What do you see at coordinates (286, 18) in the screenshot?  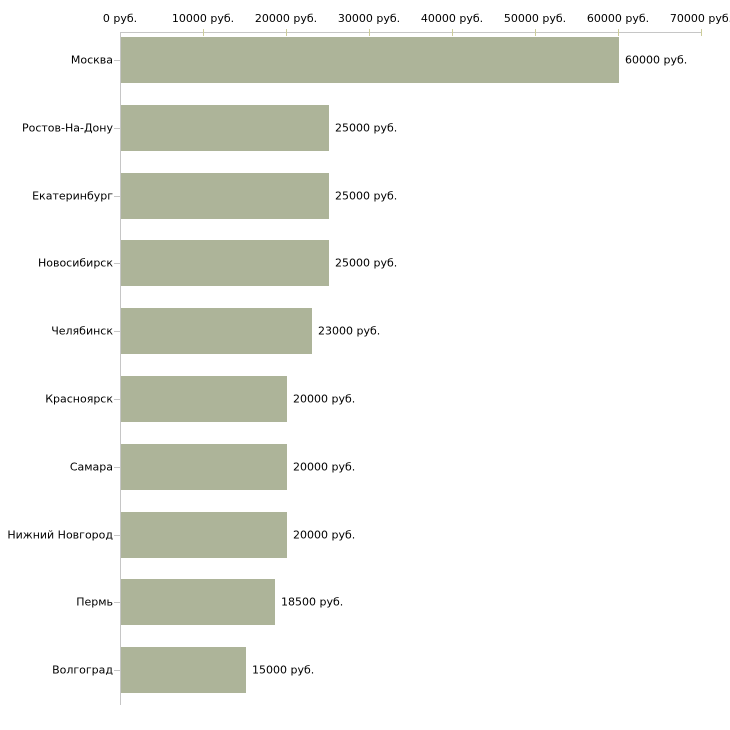 I see `x-tick-label: 20000 руб.` at bounding box center [286, 18].